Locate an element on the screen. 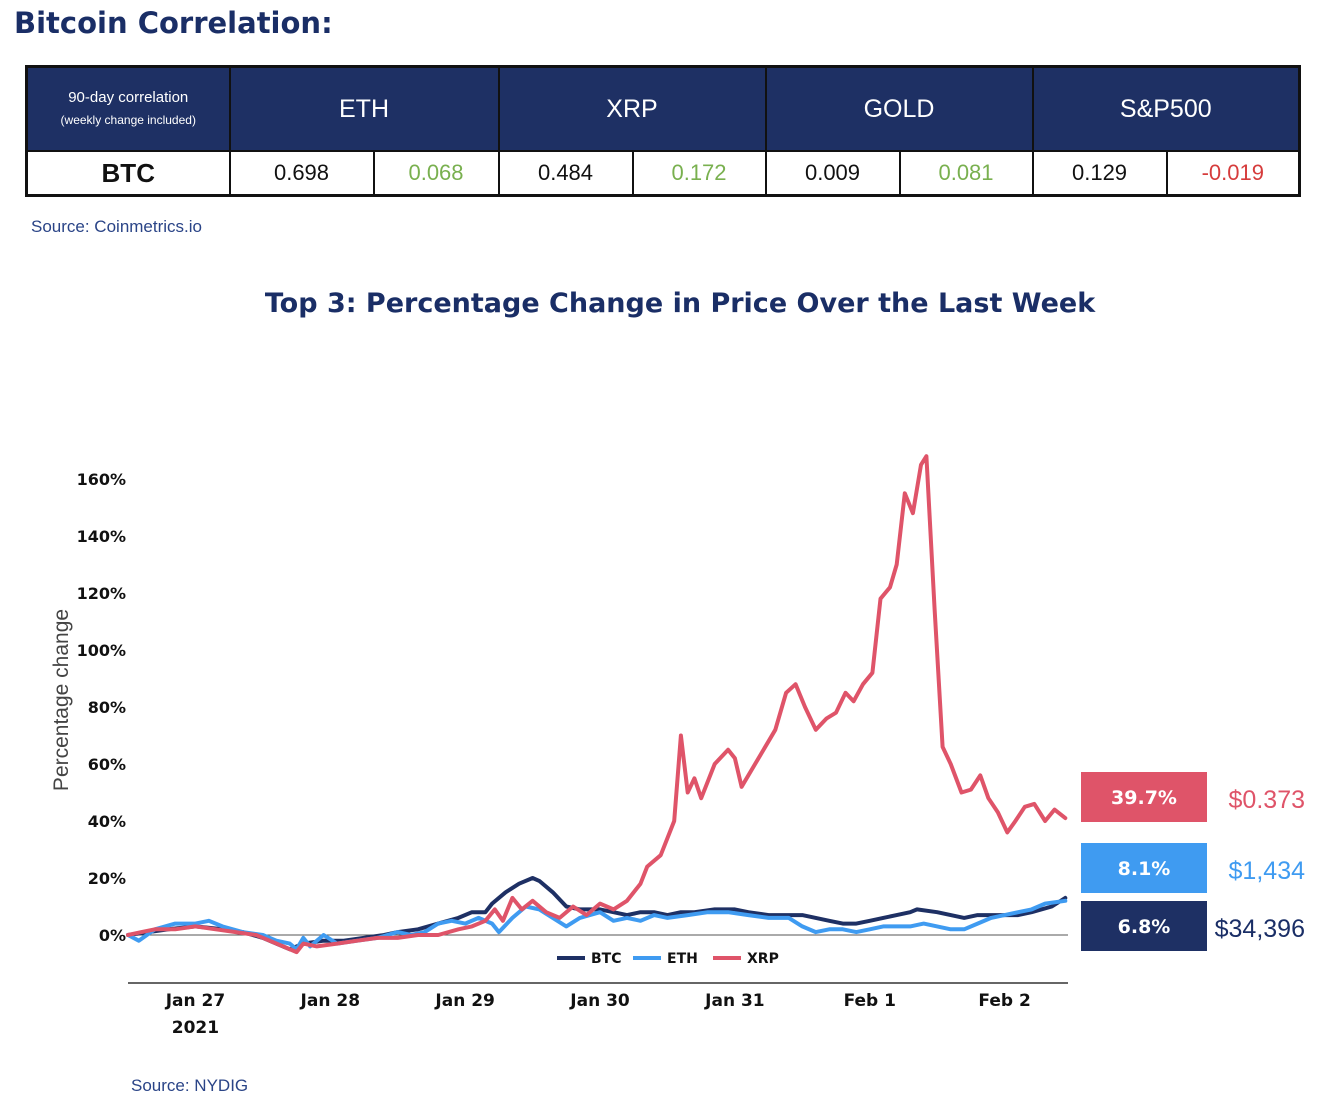 Image resolution: width=1338 pixels, height=1102 pixels. y-tick-label: 120% is located at coordinates (101, 593).